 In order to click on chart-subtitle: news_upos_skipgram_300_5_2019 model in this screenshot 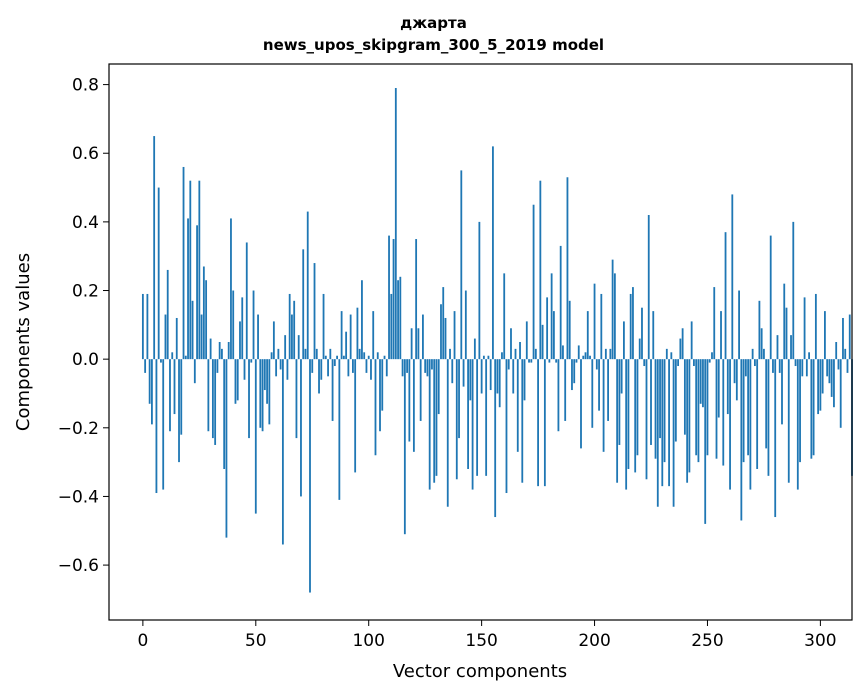, I will do `click(433, 45)`.